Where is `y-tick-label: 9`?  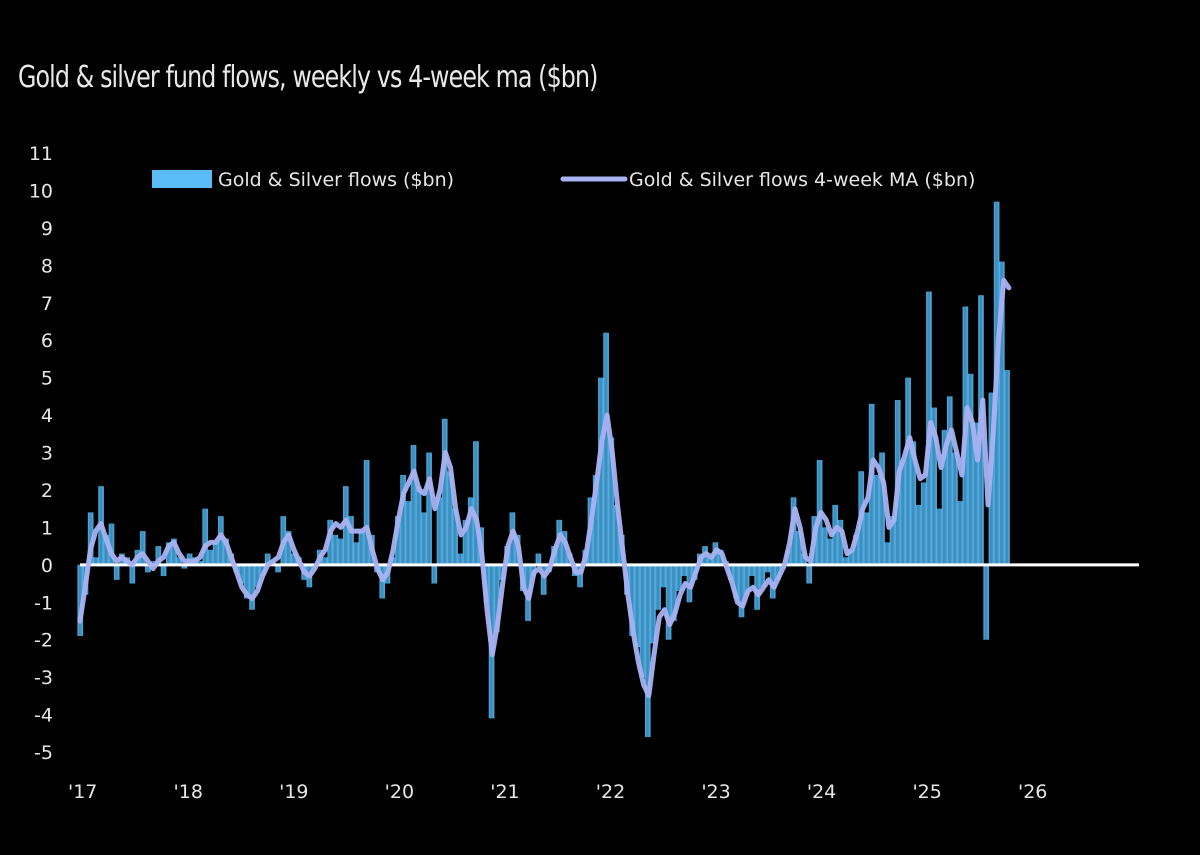
y-tick-label: 9 is located at coordinates (47, 229).